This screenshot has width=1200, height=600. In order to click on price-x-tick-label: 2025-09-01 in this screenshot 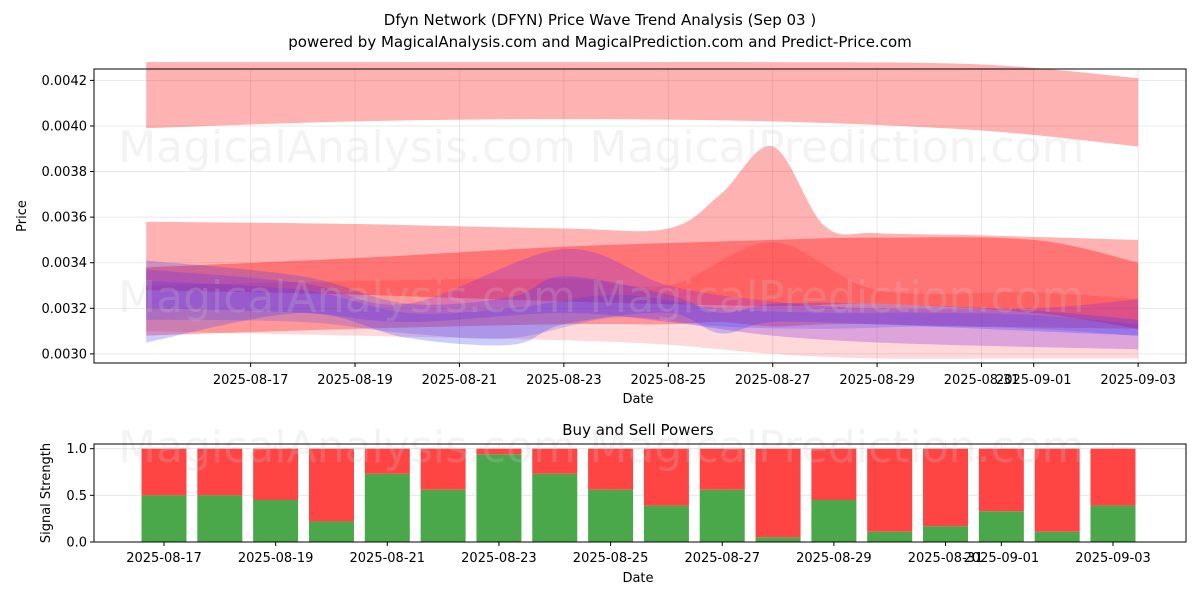, I will do `click(1034, 380)`.